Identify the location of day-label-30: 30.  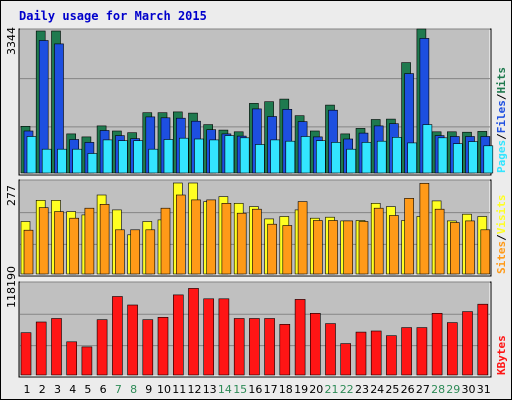
(469, 389).